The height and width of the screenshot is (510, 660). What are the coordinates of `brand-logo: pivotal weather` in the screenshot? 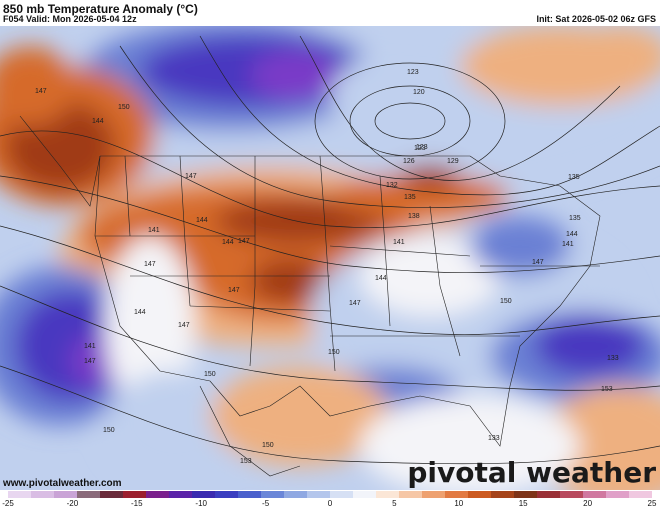 It's located at (531, 472).